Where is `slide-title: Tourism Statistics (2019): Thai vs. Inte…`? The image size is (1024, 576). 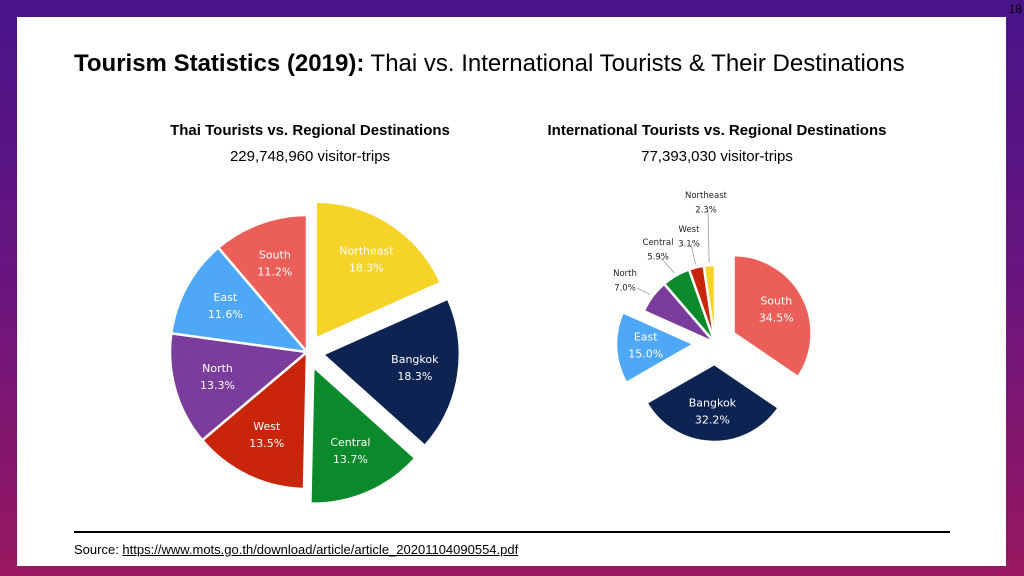
slide-title: Tourism Statistics (2019): Thai vs. Inte… is located at coordinates (489, 64).